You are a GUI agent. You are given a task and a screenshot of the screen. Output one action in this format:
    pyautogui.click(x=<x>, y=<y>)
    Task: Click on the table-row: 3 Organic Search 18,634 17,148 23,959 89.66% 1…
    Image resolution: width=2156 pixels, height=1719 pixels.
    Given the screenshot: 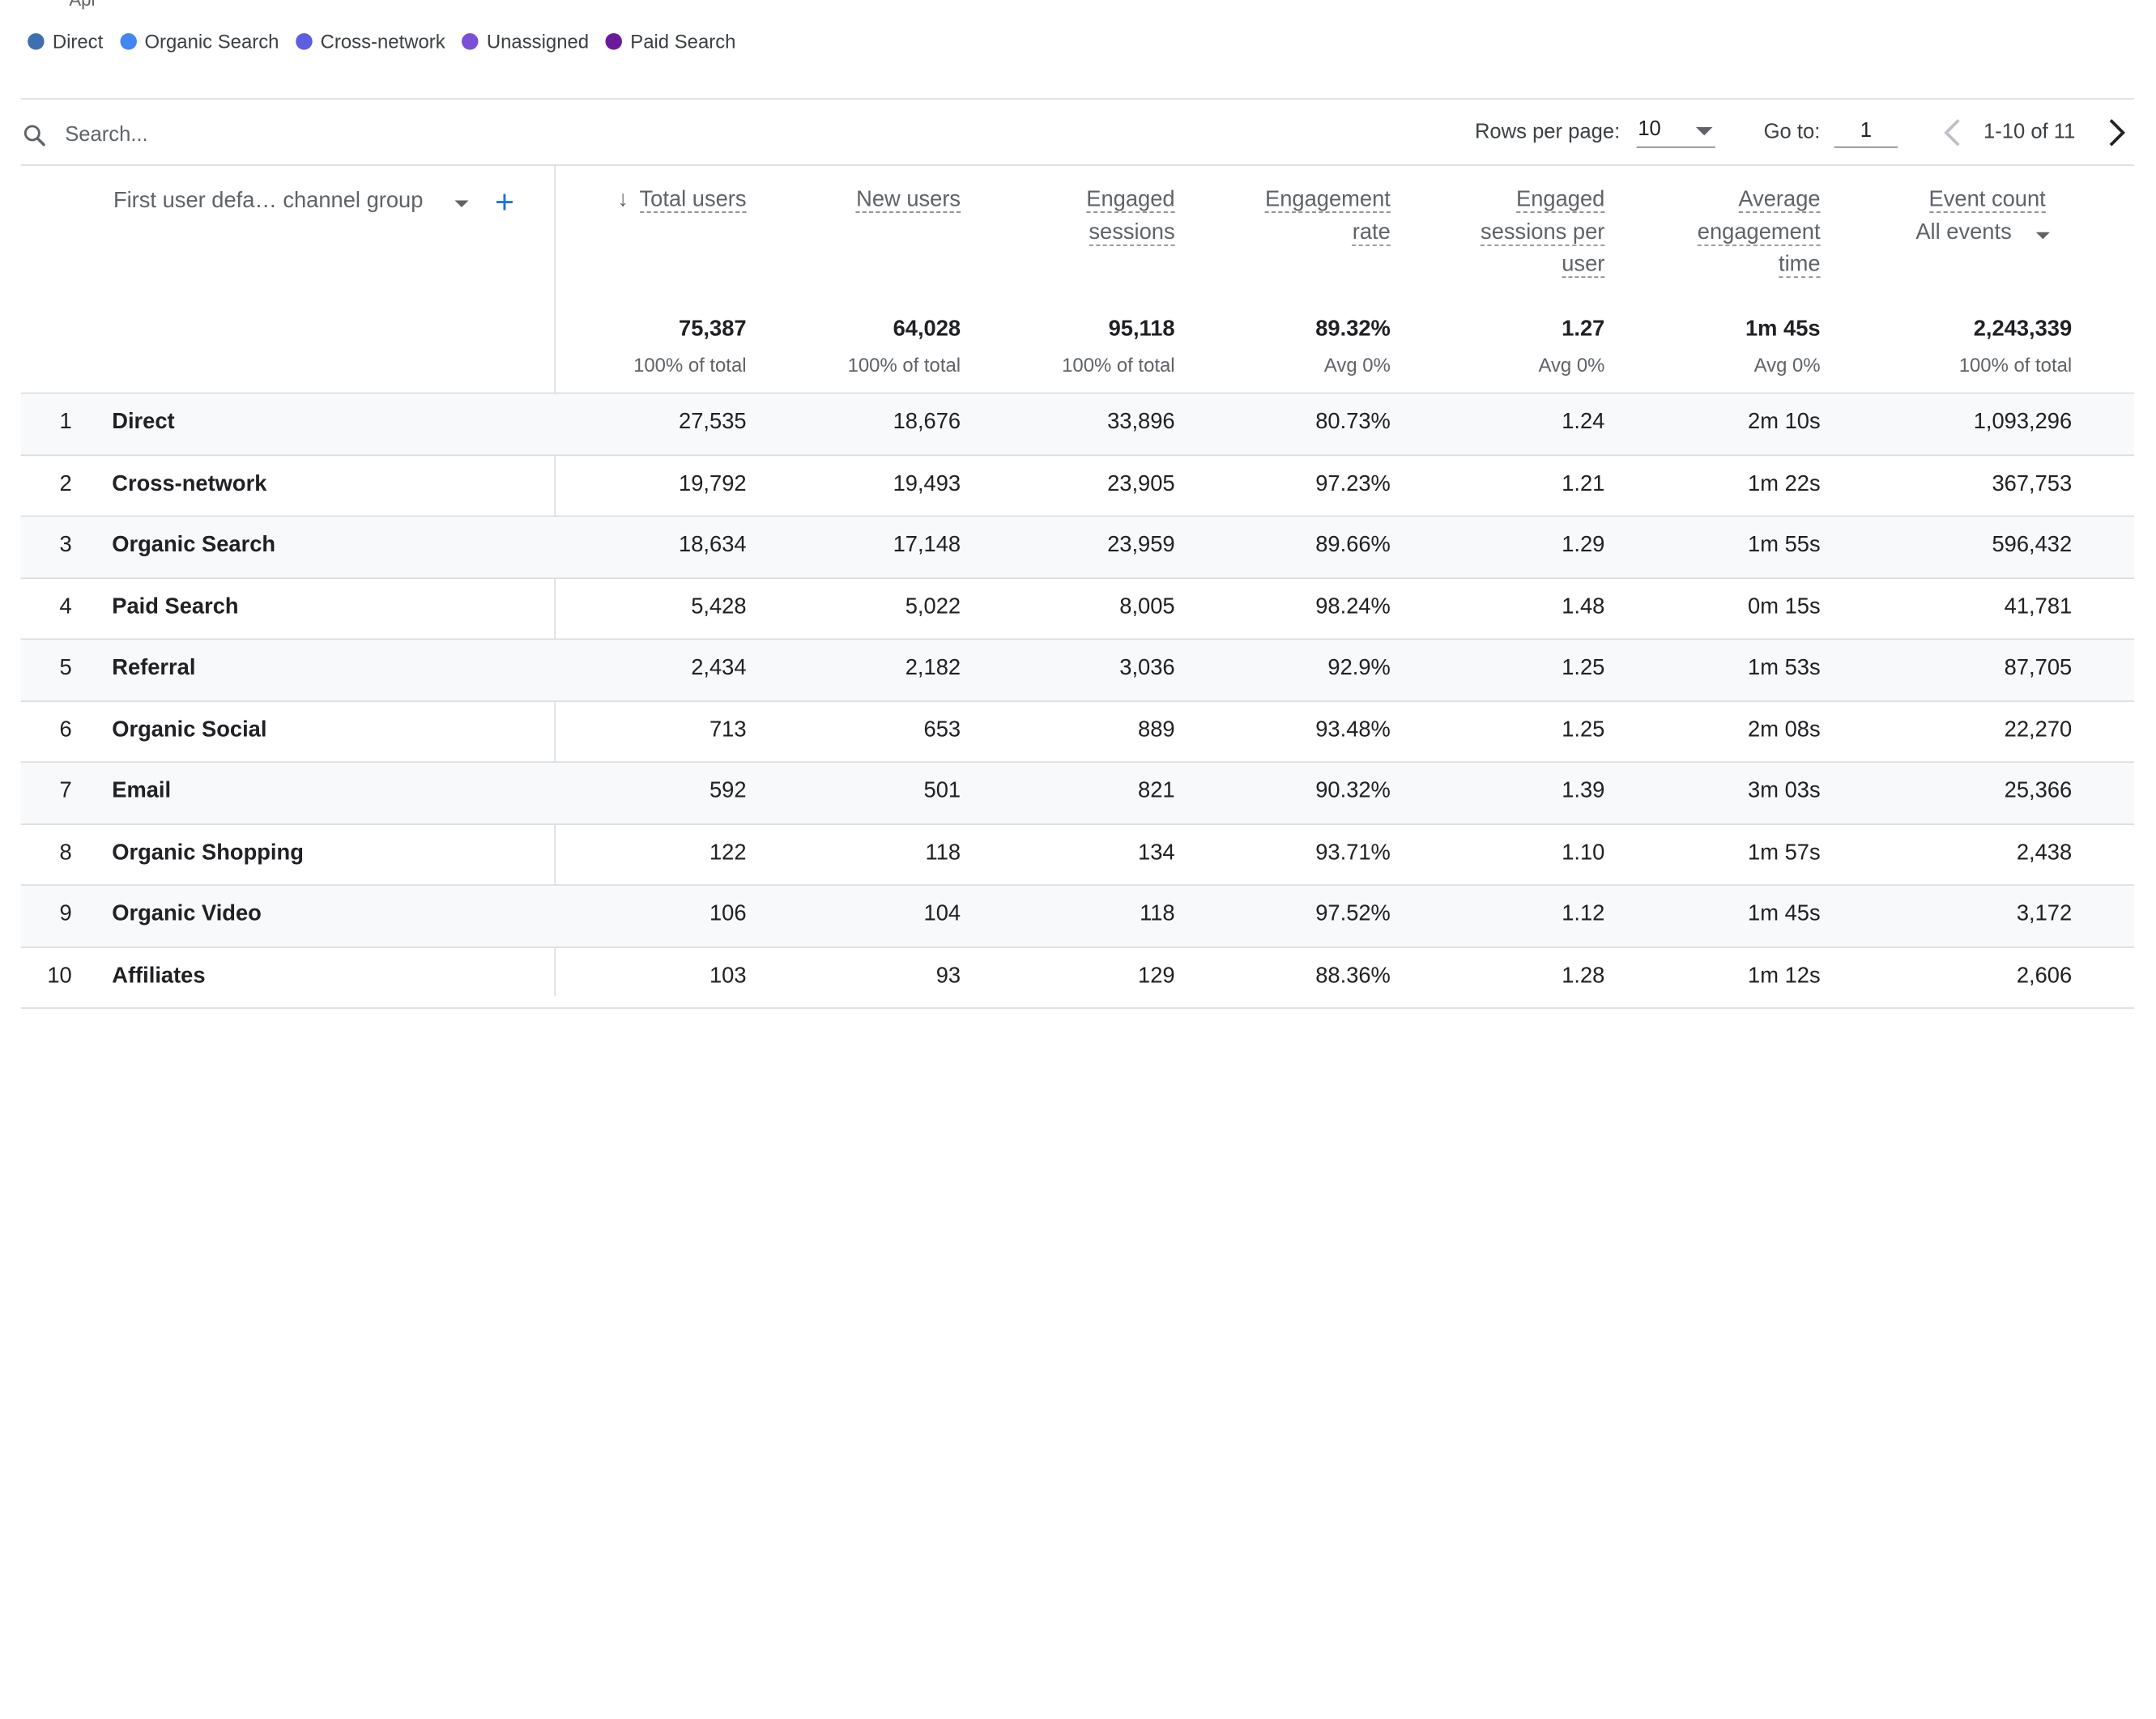 What is the action you would take?
    pyautogui.click(x=1077, y=548)
    